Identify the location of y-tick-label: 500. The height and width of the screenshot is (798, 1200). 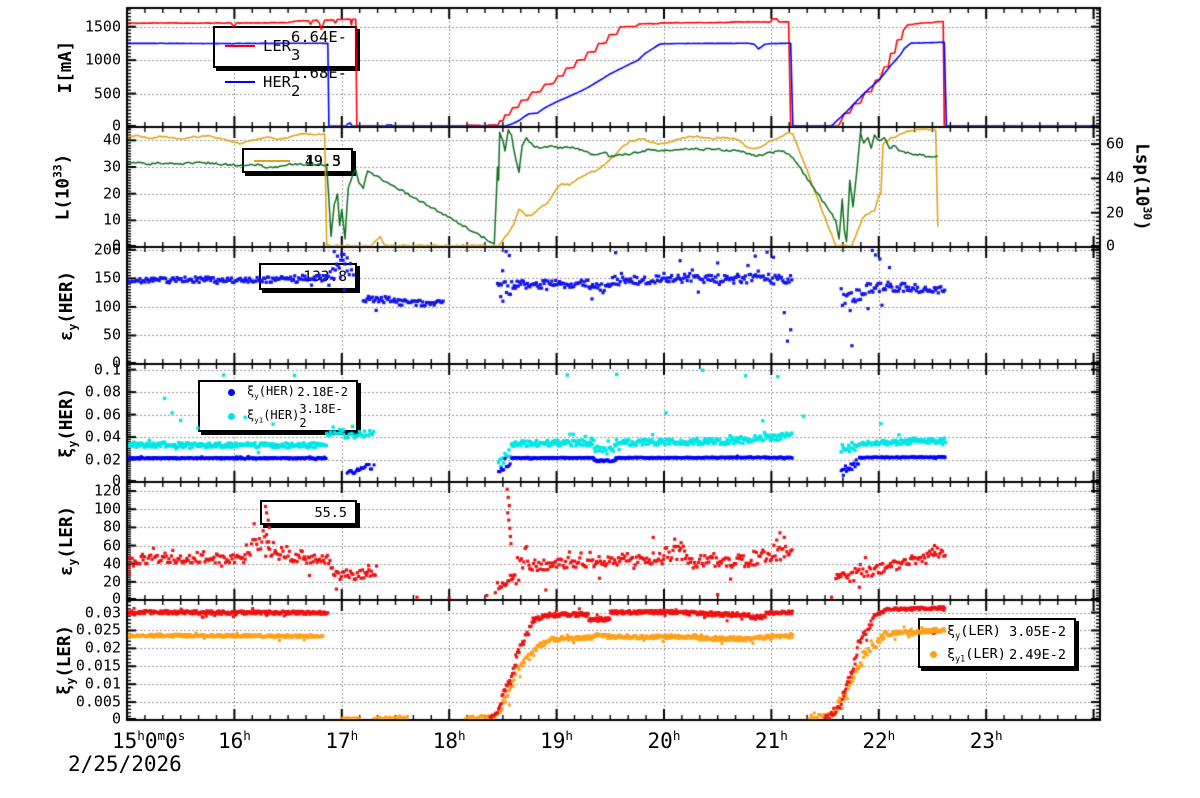
(107, 93).